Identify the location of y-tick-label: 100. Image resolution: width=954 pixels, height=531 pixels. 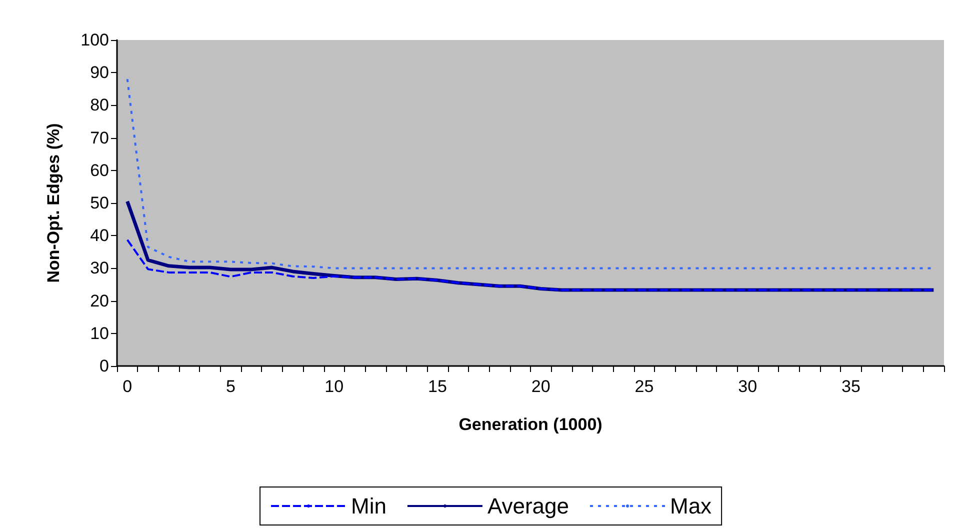
(94, 40).